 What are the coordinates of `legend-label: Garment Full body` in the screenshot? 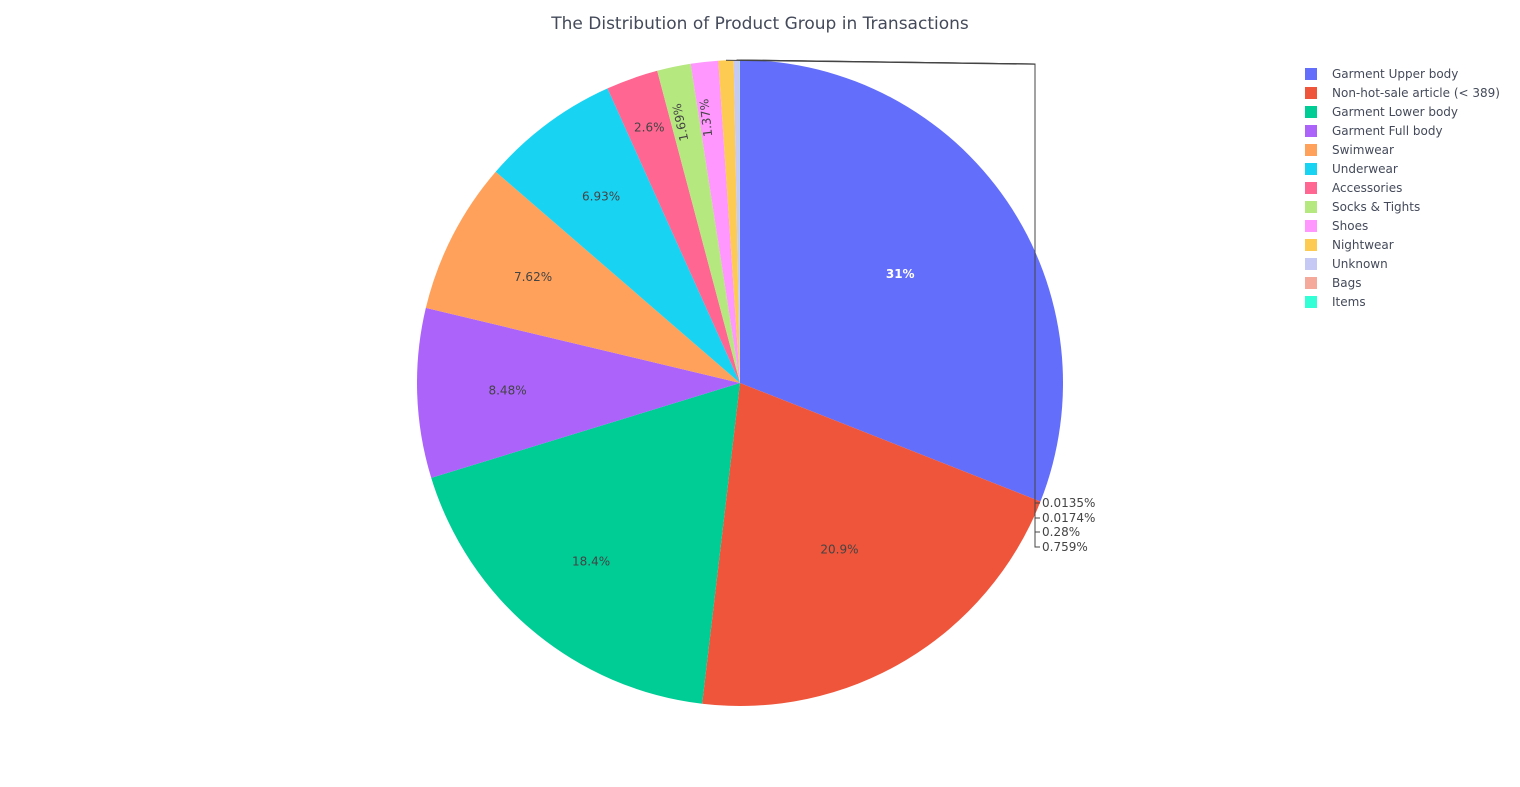 It's located at (1387, 131).